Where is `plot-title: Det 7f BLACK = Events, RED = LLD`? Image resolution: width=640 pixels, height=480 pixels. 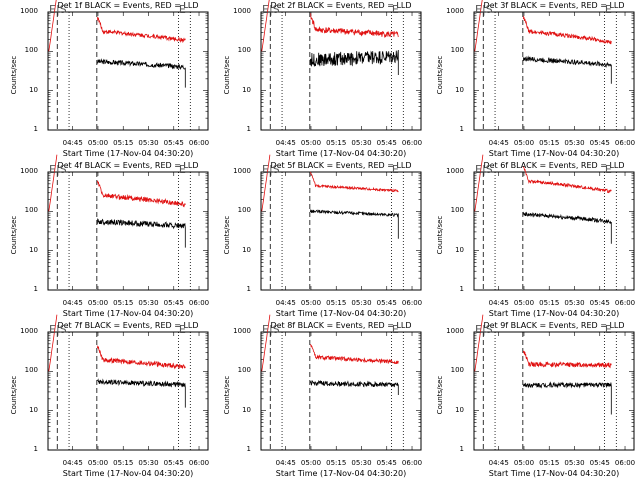 plot-title: Det 7f BLACK = Events, RED = LLD is located at coordinates (128, 325).